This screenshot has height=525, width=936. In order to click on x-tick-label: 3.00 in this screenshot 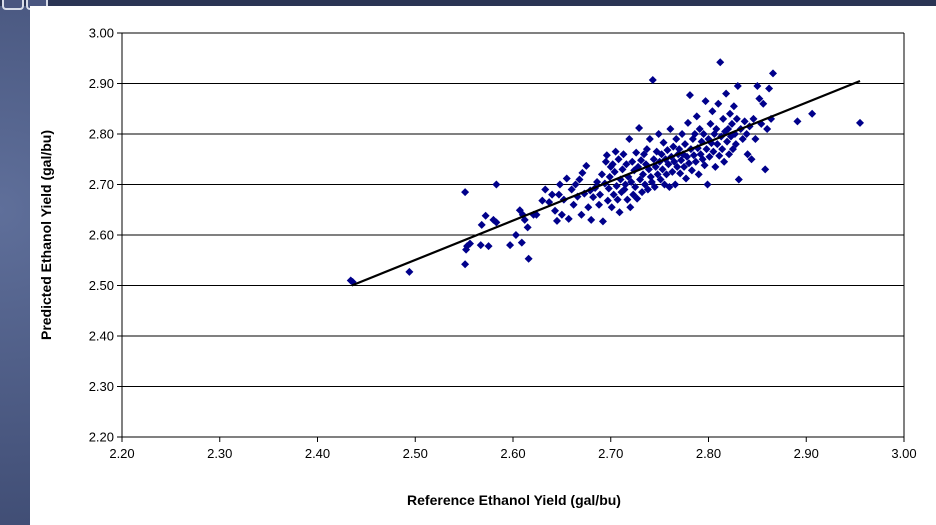, I will do `click(903, 453)`.